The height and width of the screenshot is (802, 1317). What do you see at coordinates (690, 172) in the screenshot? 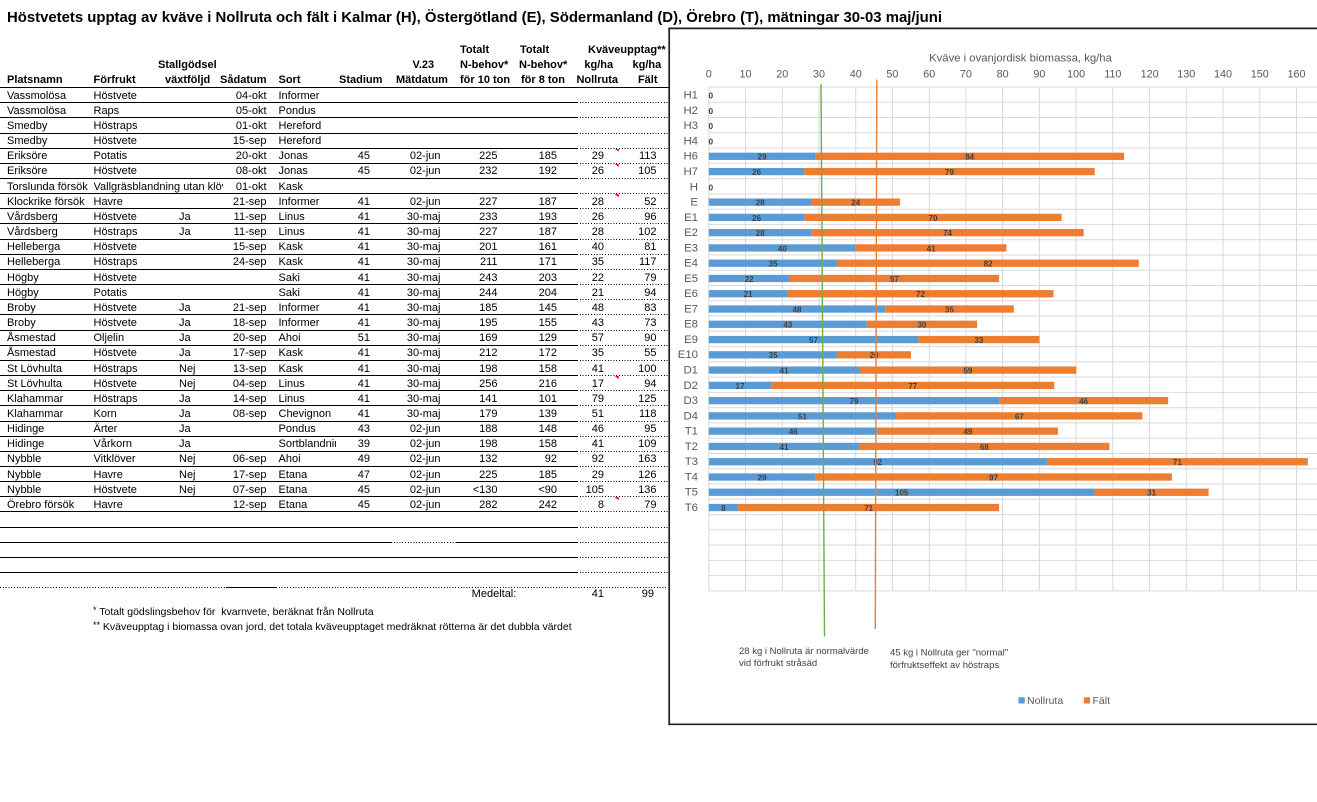
I see `svg-text: H7` at bounding box center [690, 172].